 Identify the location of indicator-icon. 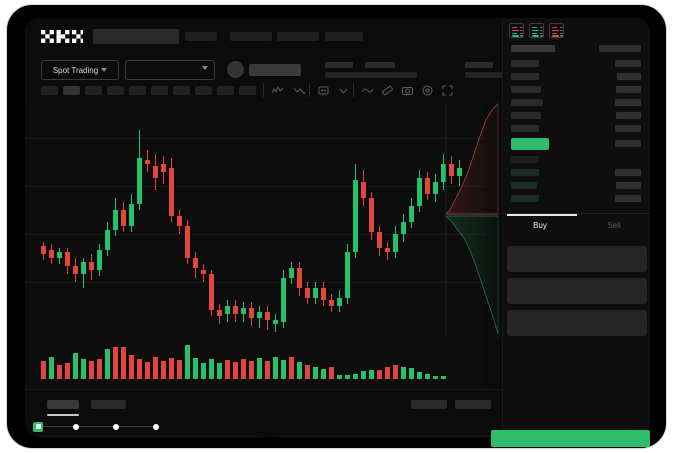
(277, 90).